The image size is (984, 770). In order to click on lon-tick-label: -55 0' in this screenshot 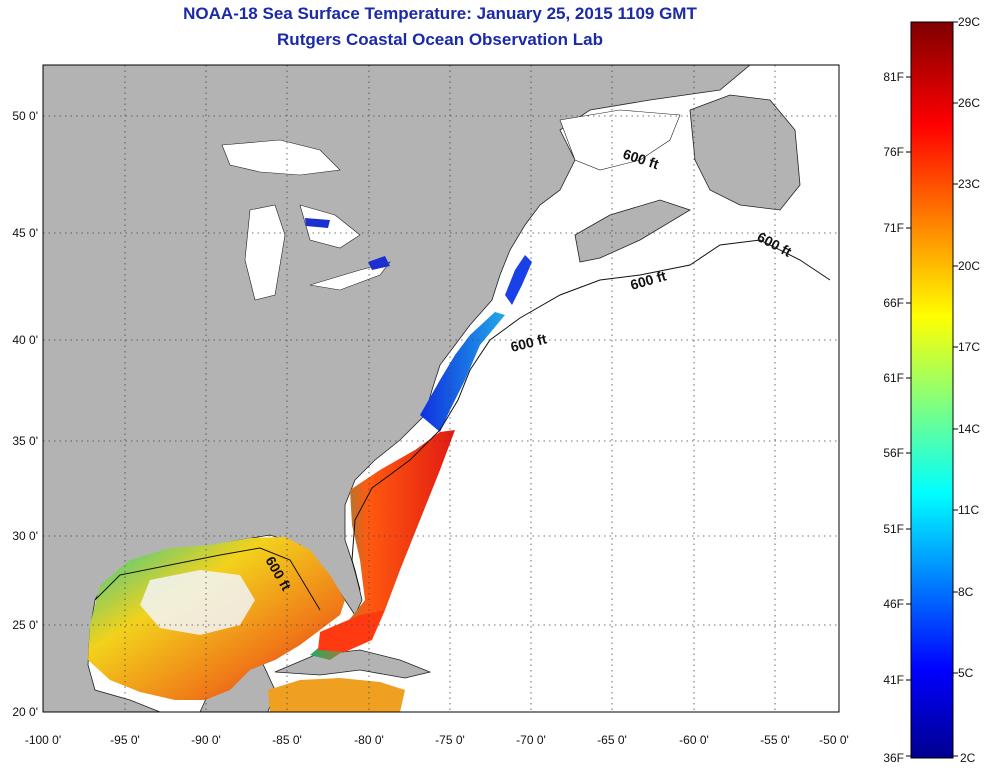, I will do `click(775, 740)`.